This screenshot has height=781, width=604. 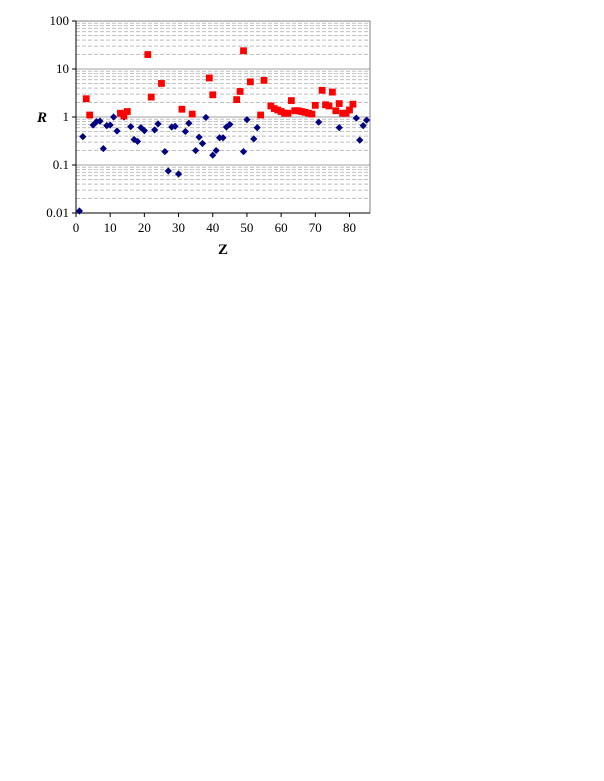 What do you see at coordinates (223, 131) in the screenshot?
I see `data-points` at bounding box center [223, 131].